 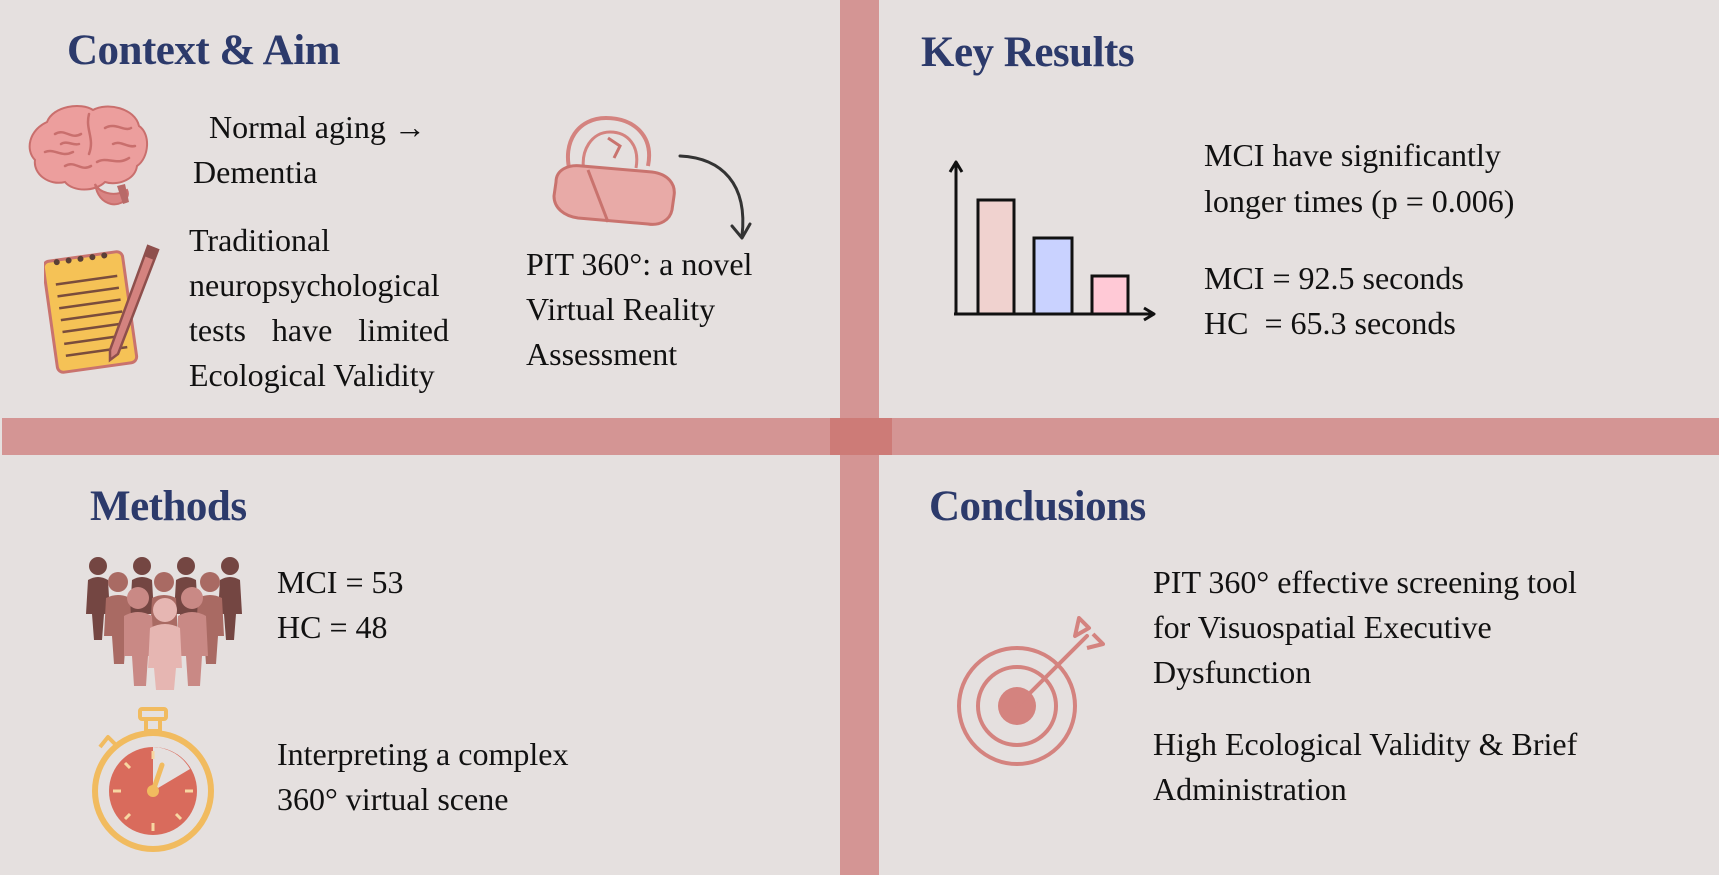 I want to click on conclusion2-line1: High Ecological Validity & Brief, so click(x=1365, y=744).